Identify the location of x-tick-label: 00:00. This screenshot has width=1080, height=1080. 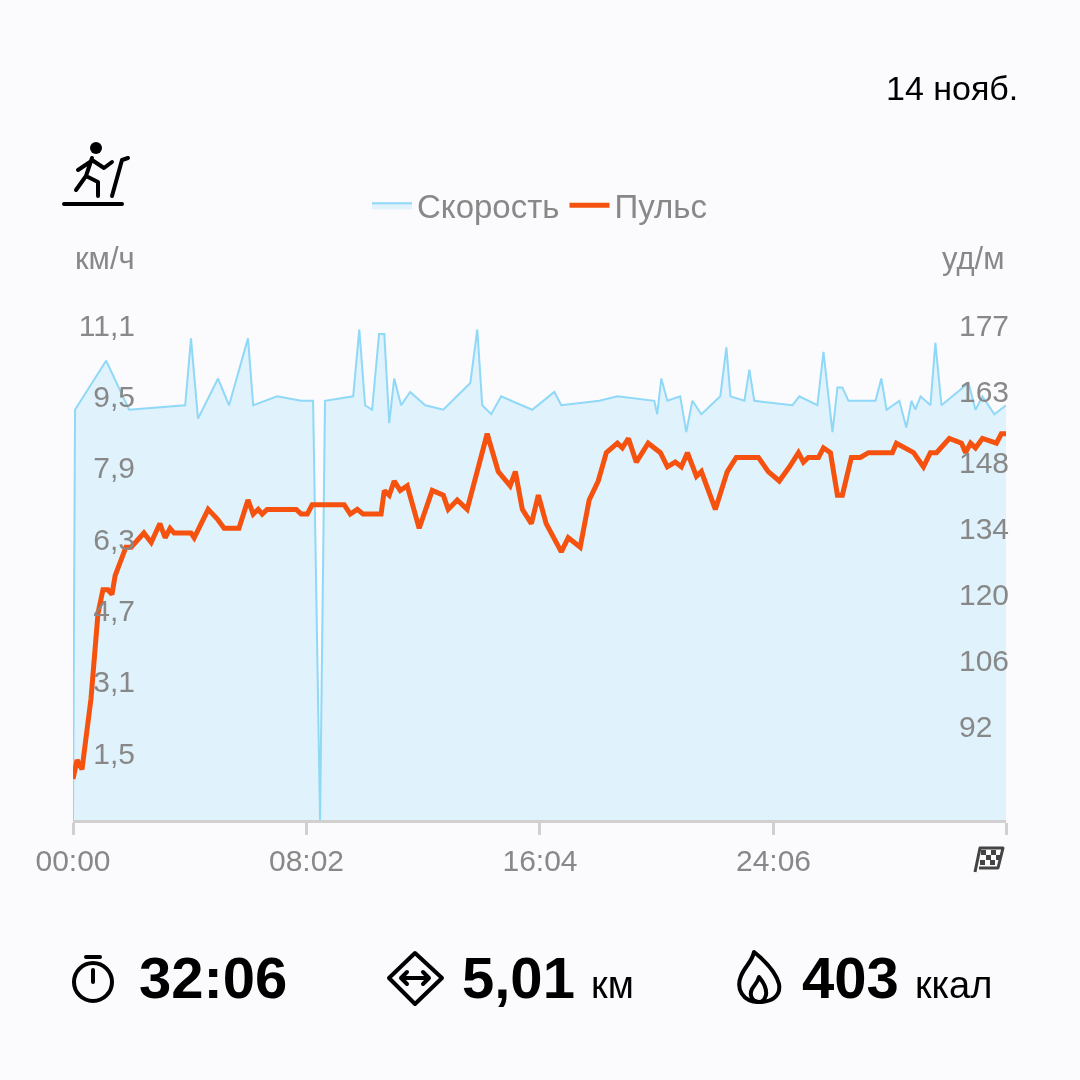
(73, 860).